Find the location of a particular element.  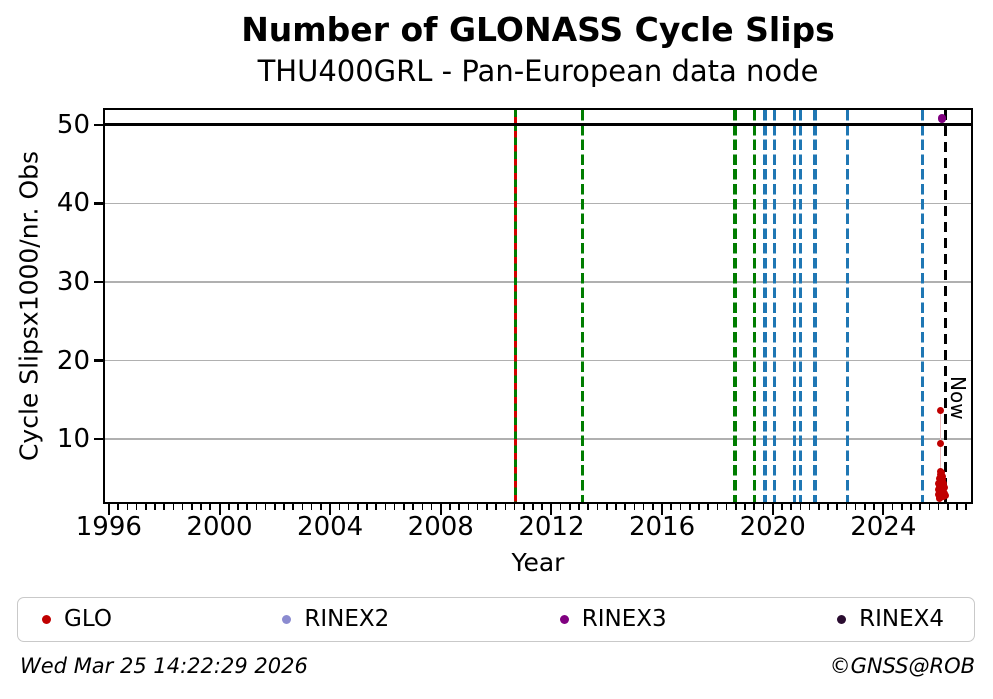

copyright-credit: ©GNSS@ROB is located at coordinates (902, 666).